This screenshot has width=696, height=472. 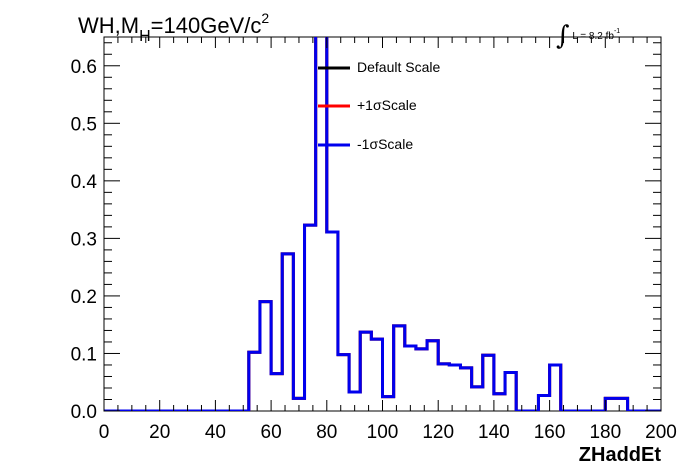 What do you see at coordinates (84, 297) in the screenshot?
I see `y-tick-label: 0.2` at bounding box center [84, 297].